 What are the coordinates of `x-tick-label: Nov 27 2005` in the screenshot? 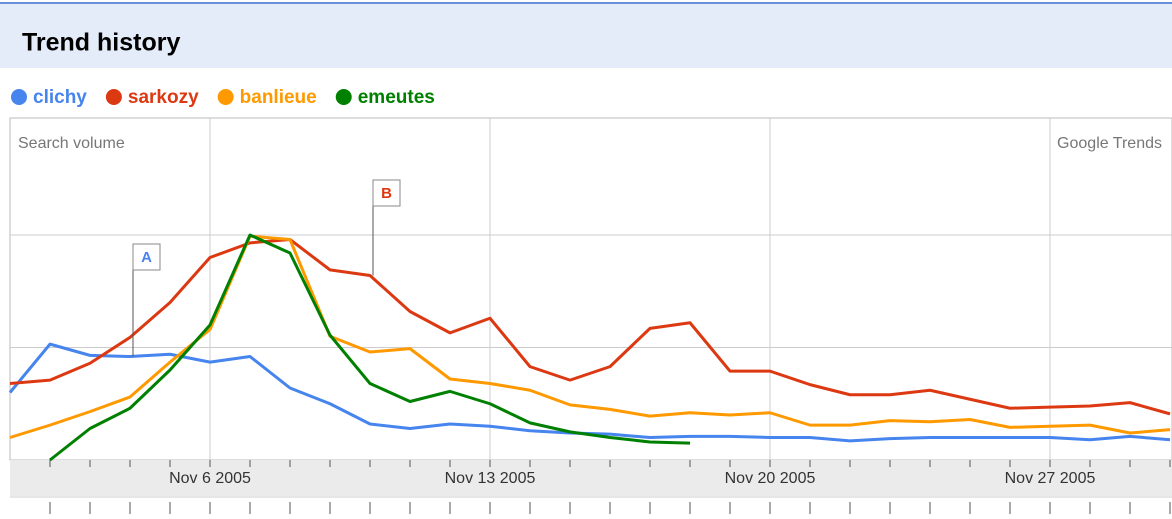 It's located at (1050, 478).